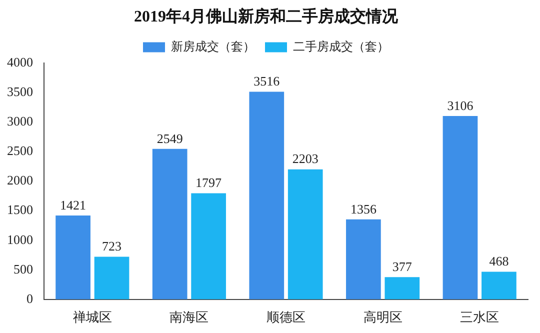 This screenshot has width=540, height=333. I want to click on y-tick-label: 0, so click(29, 298).